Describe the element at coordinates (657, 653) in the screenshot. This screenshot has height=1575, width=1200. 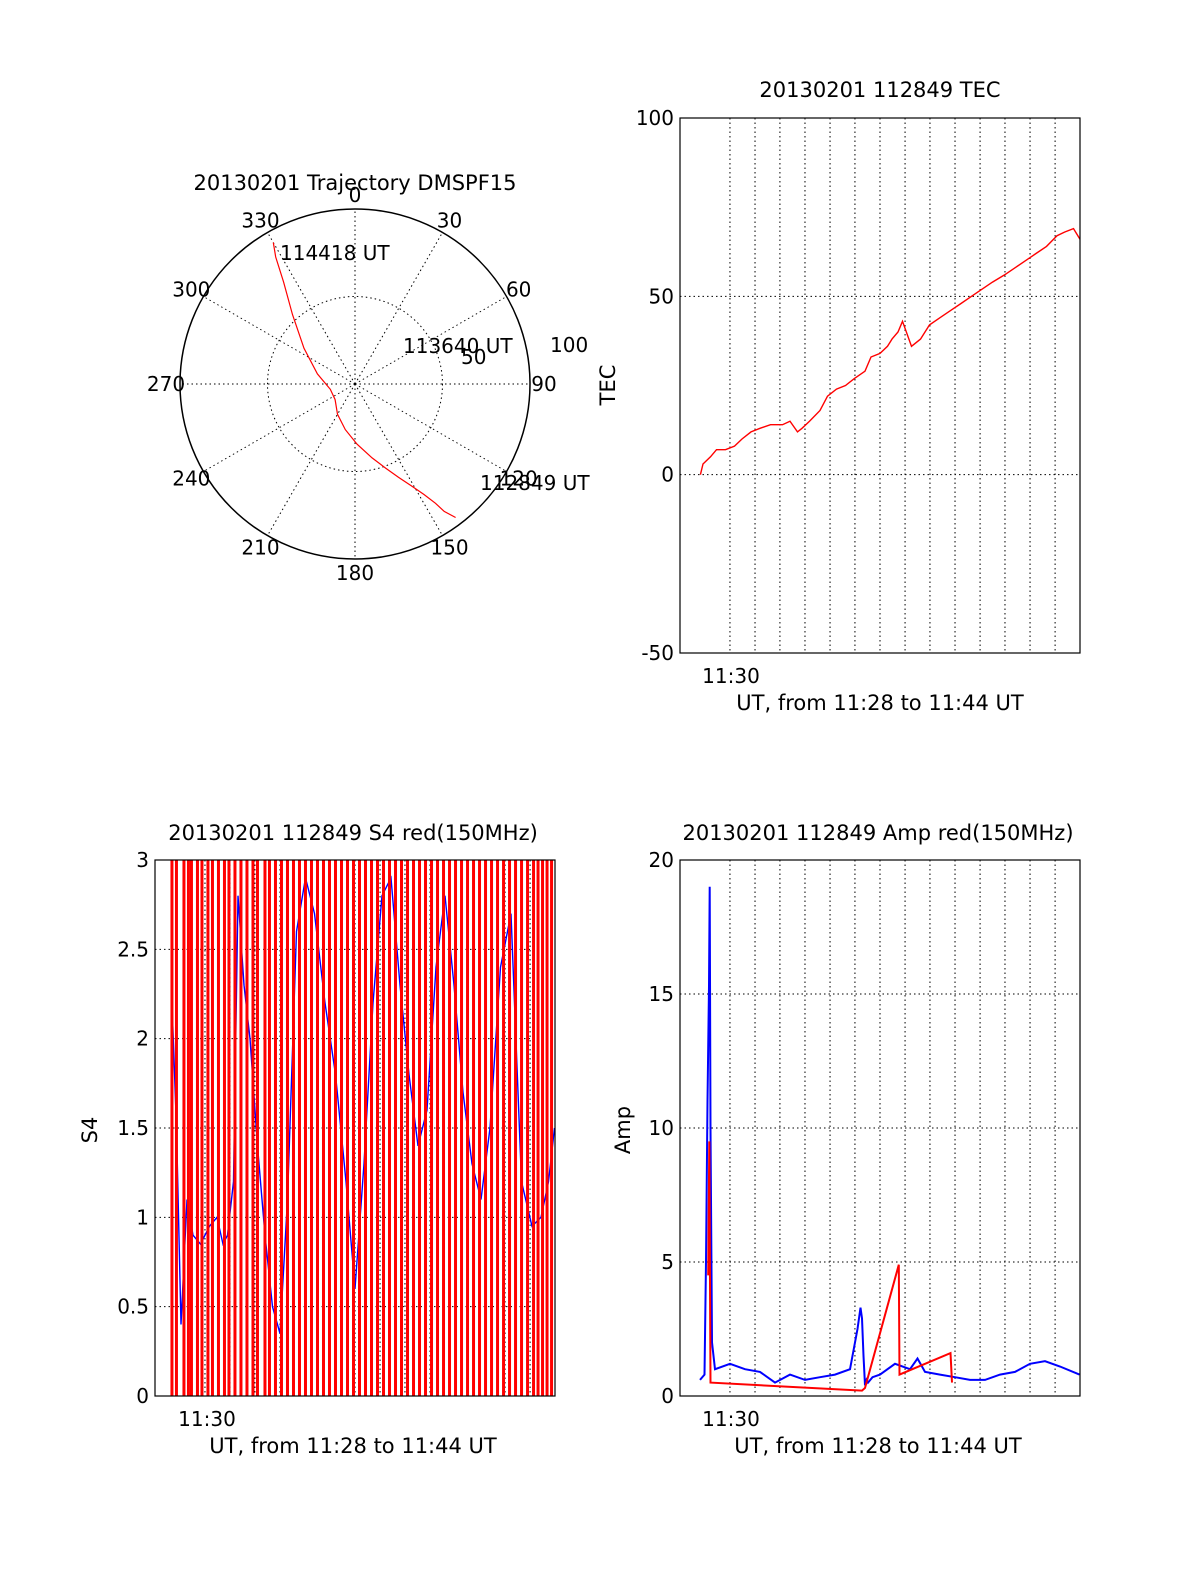
I see `y-tick-label: -50` at that location.